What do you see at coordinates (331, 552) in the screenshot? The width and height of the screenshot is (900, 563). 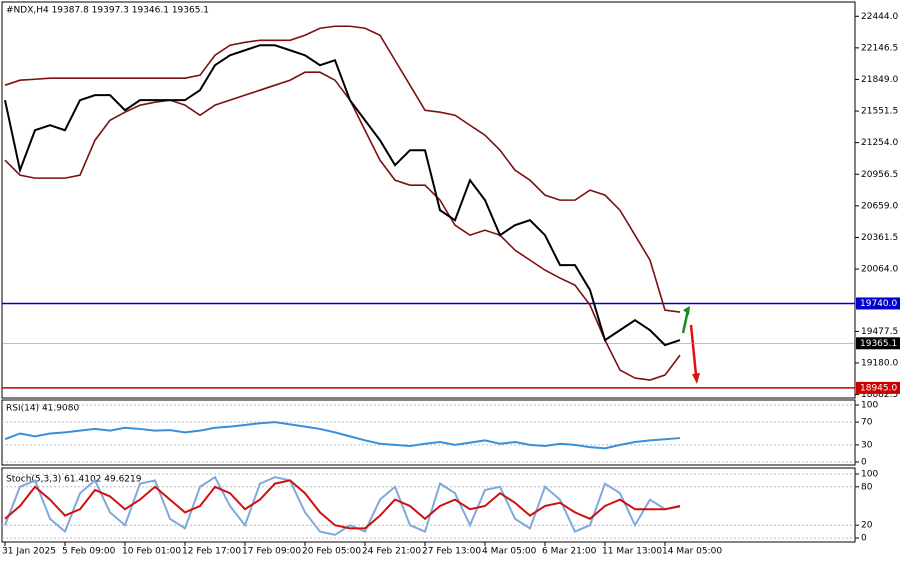 I see `x-tick-label: 20 Feb 05:00` at bounding box center [331, 552].